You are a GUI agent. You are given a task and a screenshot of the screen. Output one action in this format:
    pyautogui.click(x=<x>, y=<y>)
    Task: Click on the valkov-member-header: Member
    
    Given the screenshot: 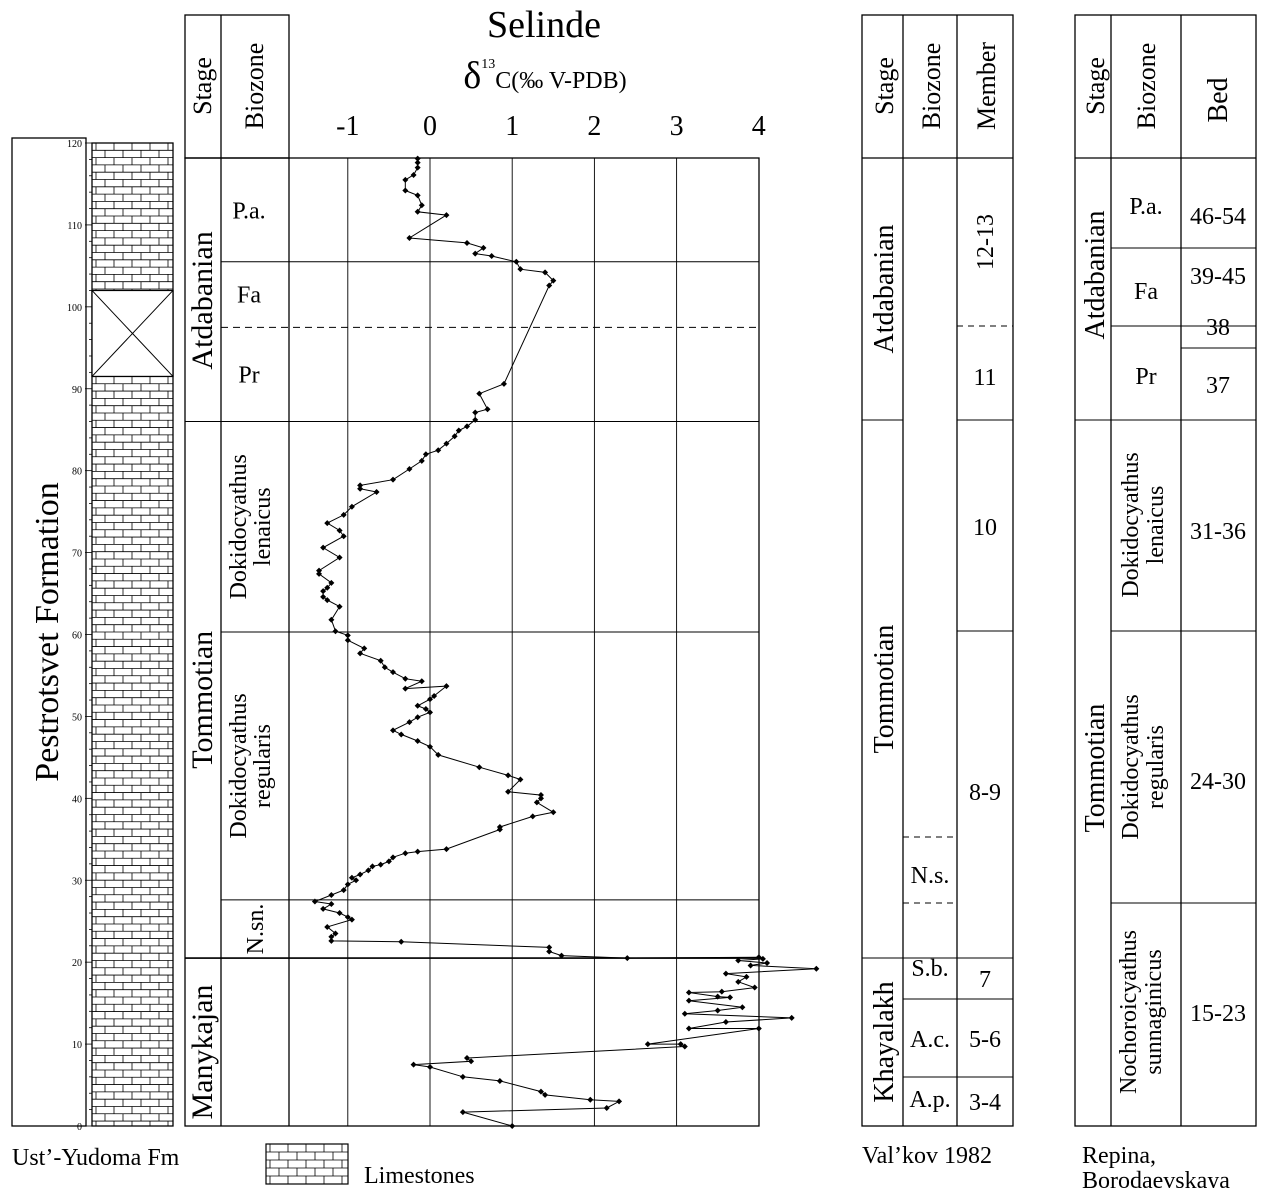 What is the action you would take?
    pyautogui.click(x=986, y=86)
    